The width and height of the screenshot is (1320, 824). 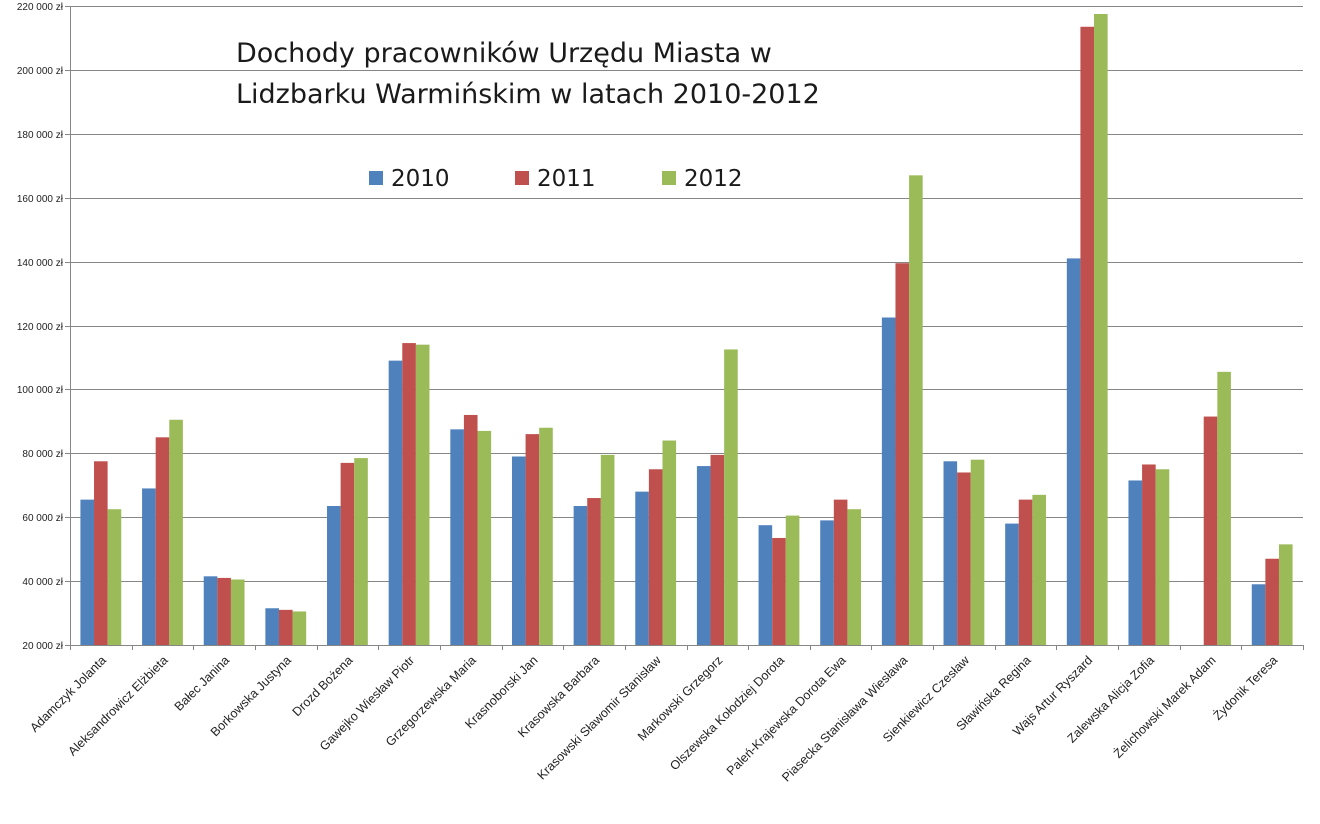 What do you see at coordinates (42, 454) in the screenshot?
I see `y-tick-label: 80 000 zł` at bounding box center [42, 454].